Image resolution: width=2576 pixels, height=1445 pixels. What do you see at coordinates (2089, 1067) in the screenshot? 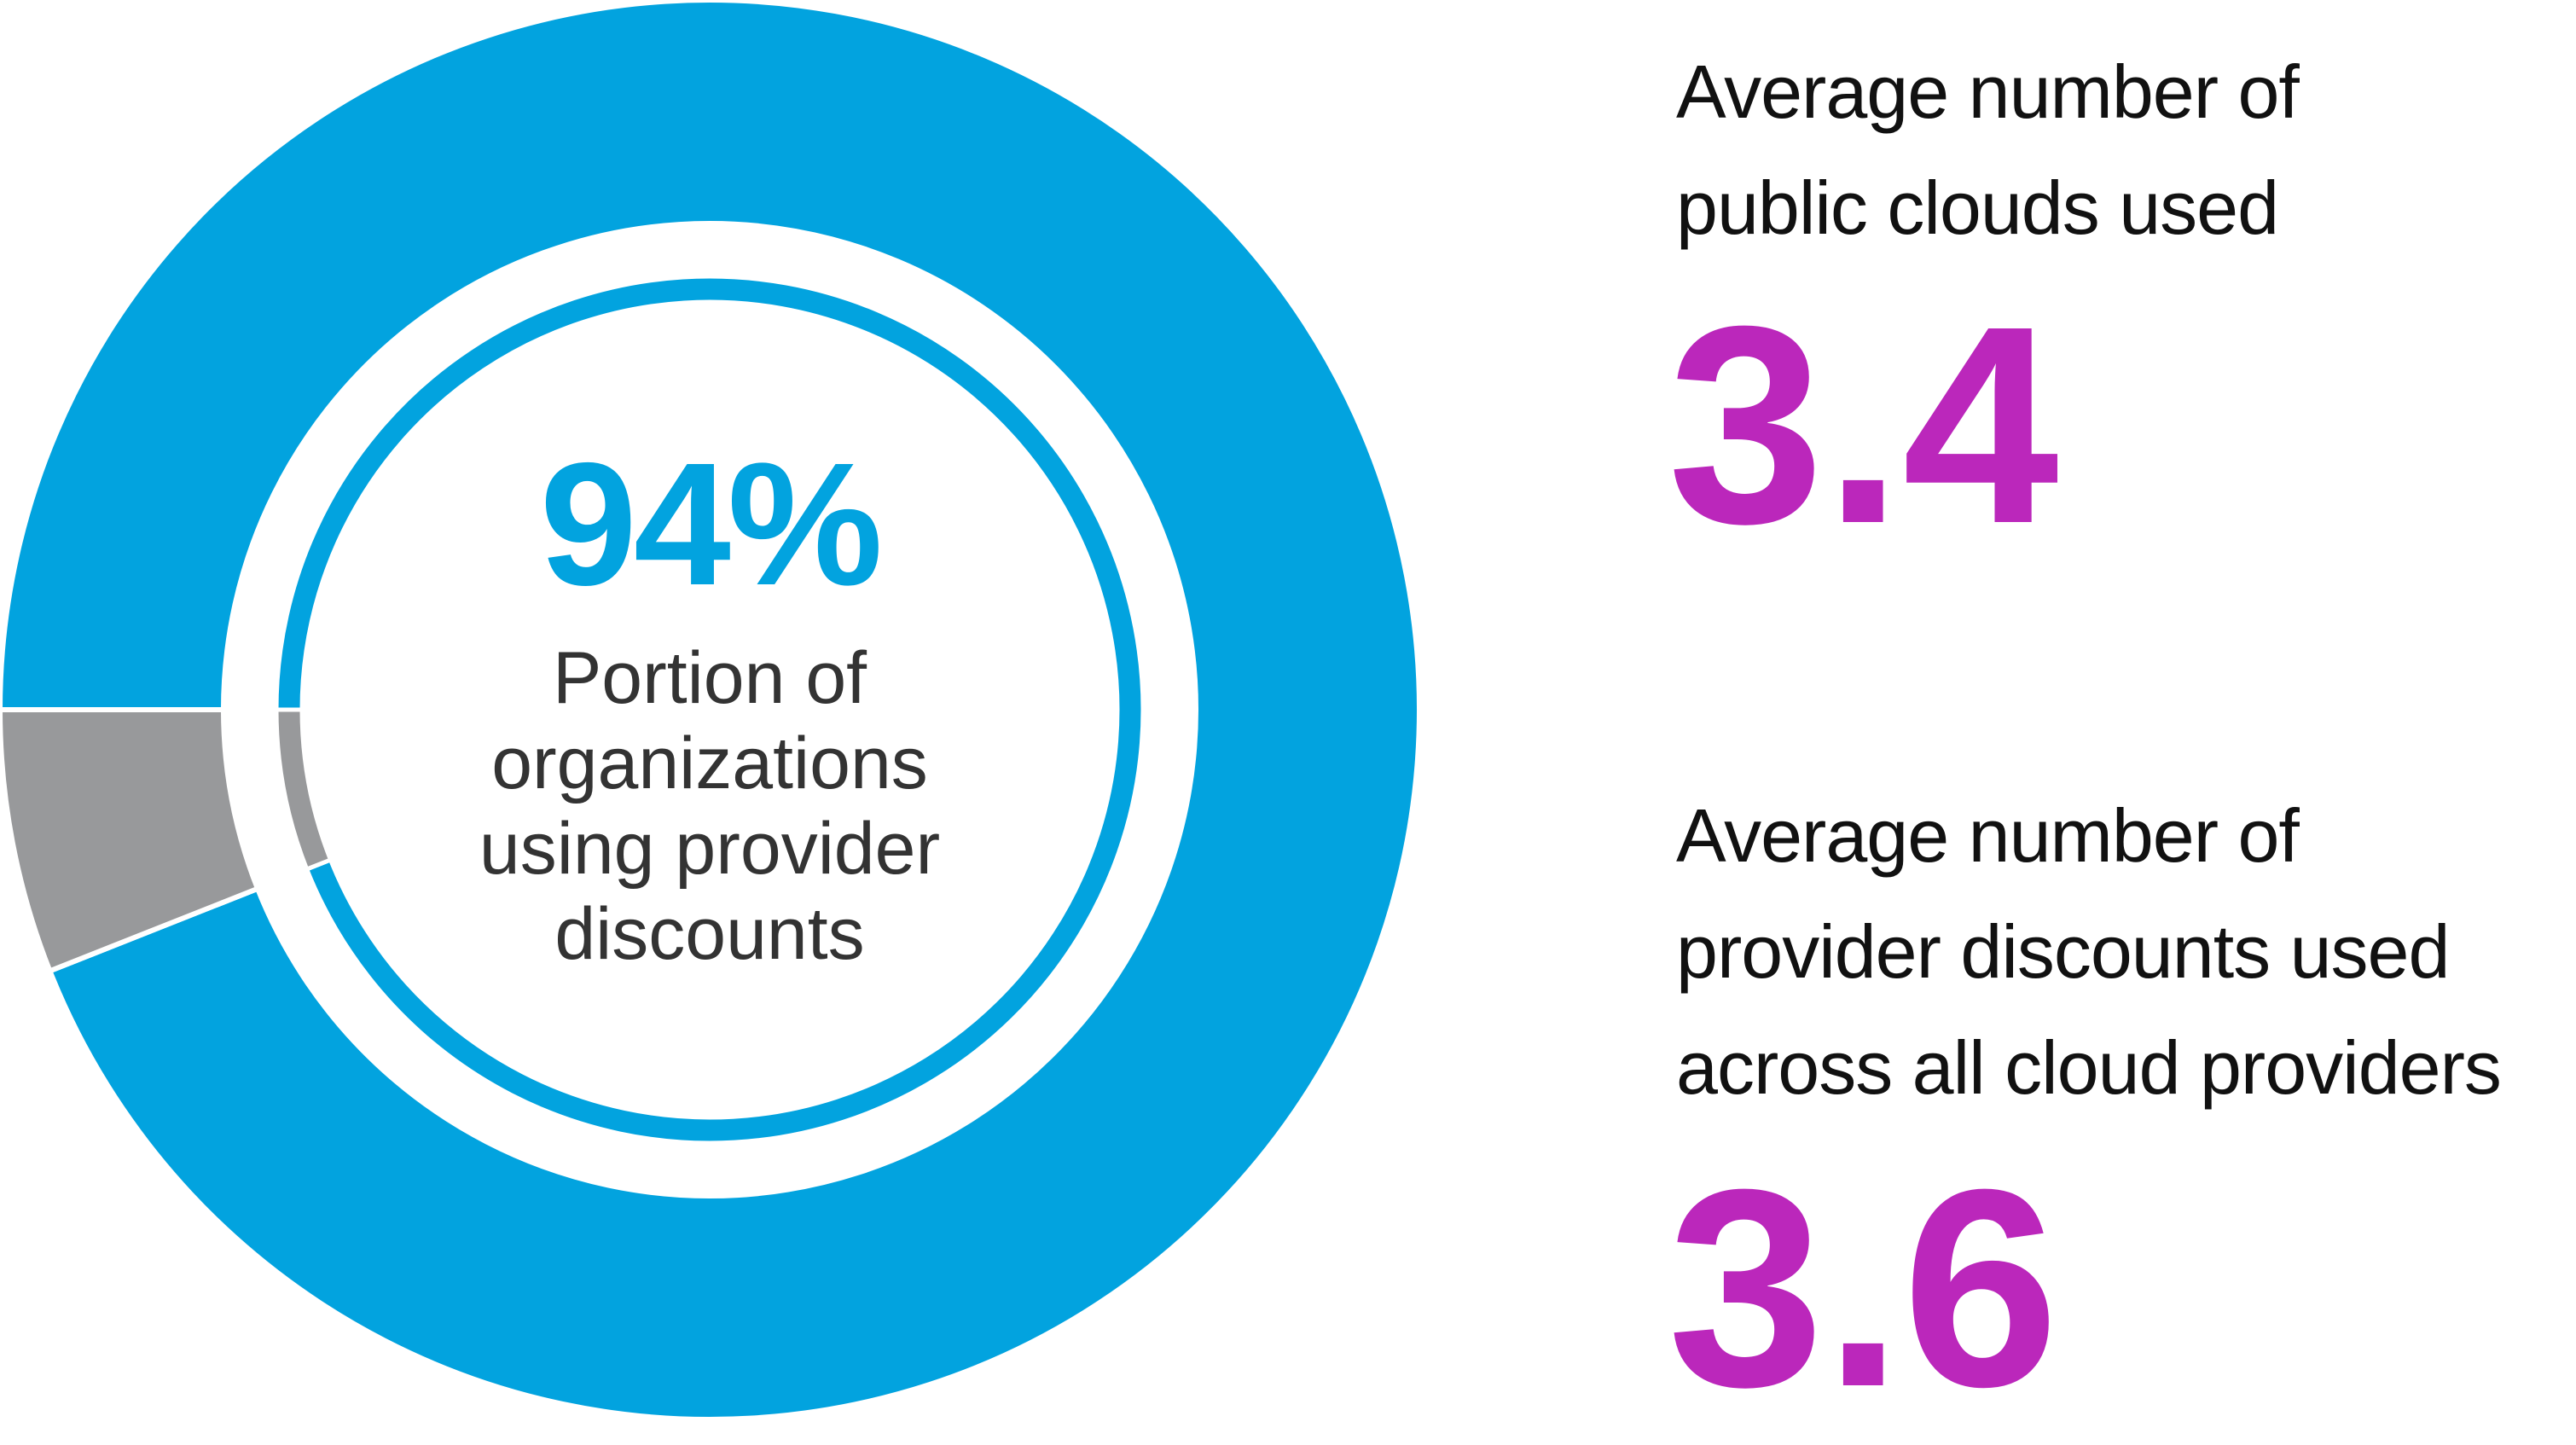
I see `label-line: across all cloud providers` at bounding box center [2089, 1067].